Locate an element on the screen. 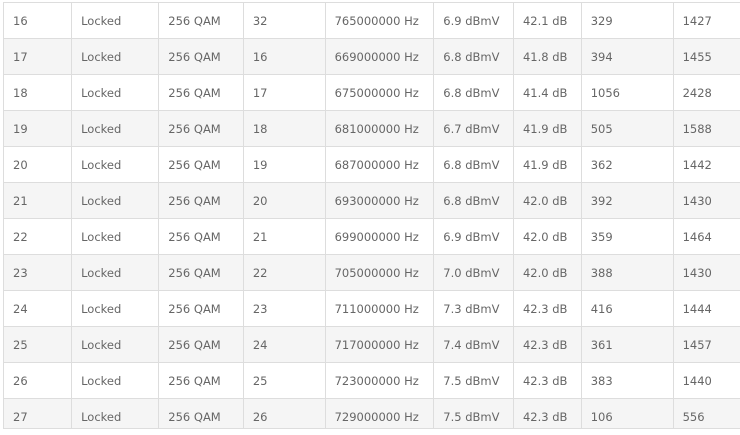 The height and width of the screenshot is (435, 740). cell-snr: 42.1 dB is located at coordinates (547, 20).